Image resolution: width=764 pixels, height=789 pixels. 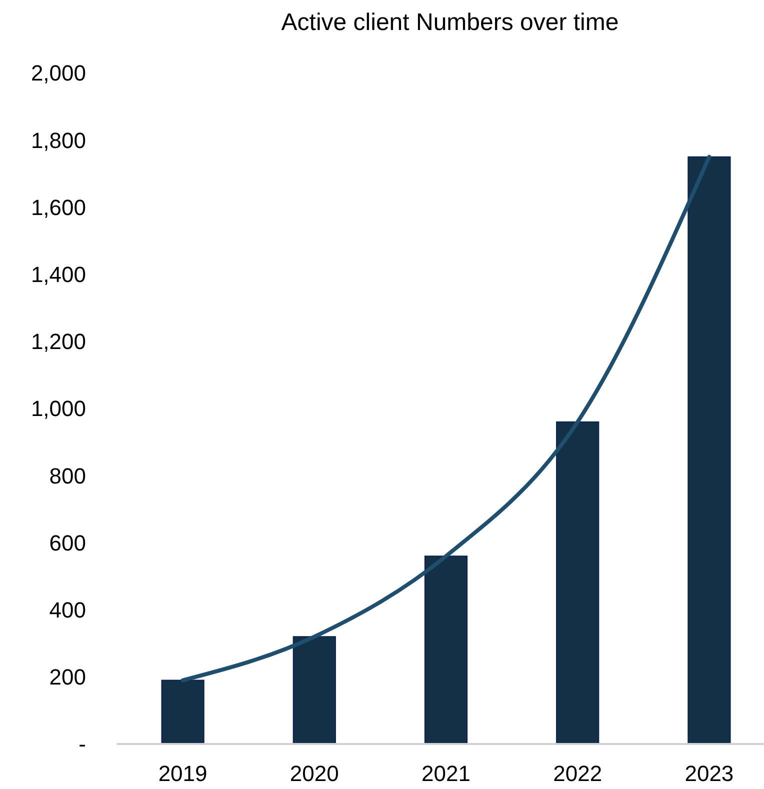 What do you see at coordinates (183, 773) in the screenshot?
I see `x-tick-label: 2019` at bounding box center [183, 773].